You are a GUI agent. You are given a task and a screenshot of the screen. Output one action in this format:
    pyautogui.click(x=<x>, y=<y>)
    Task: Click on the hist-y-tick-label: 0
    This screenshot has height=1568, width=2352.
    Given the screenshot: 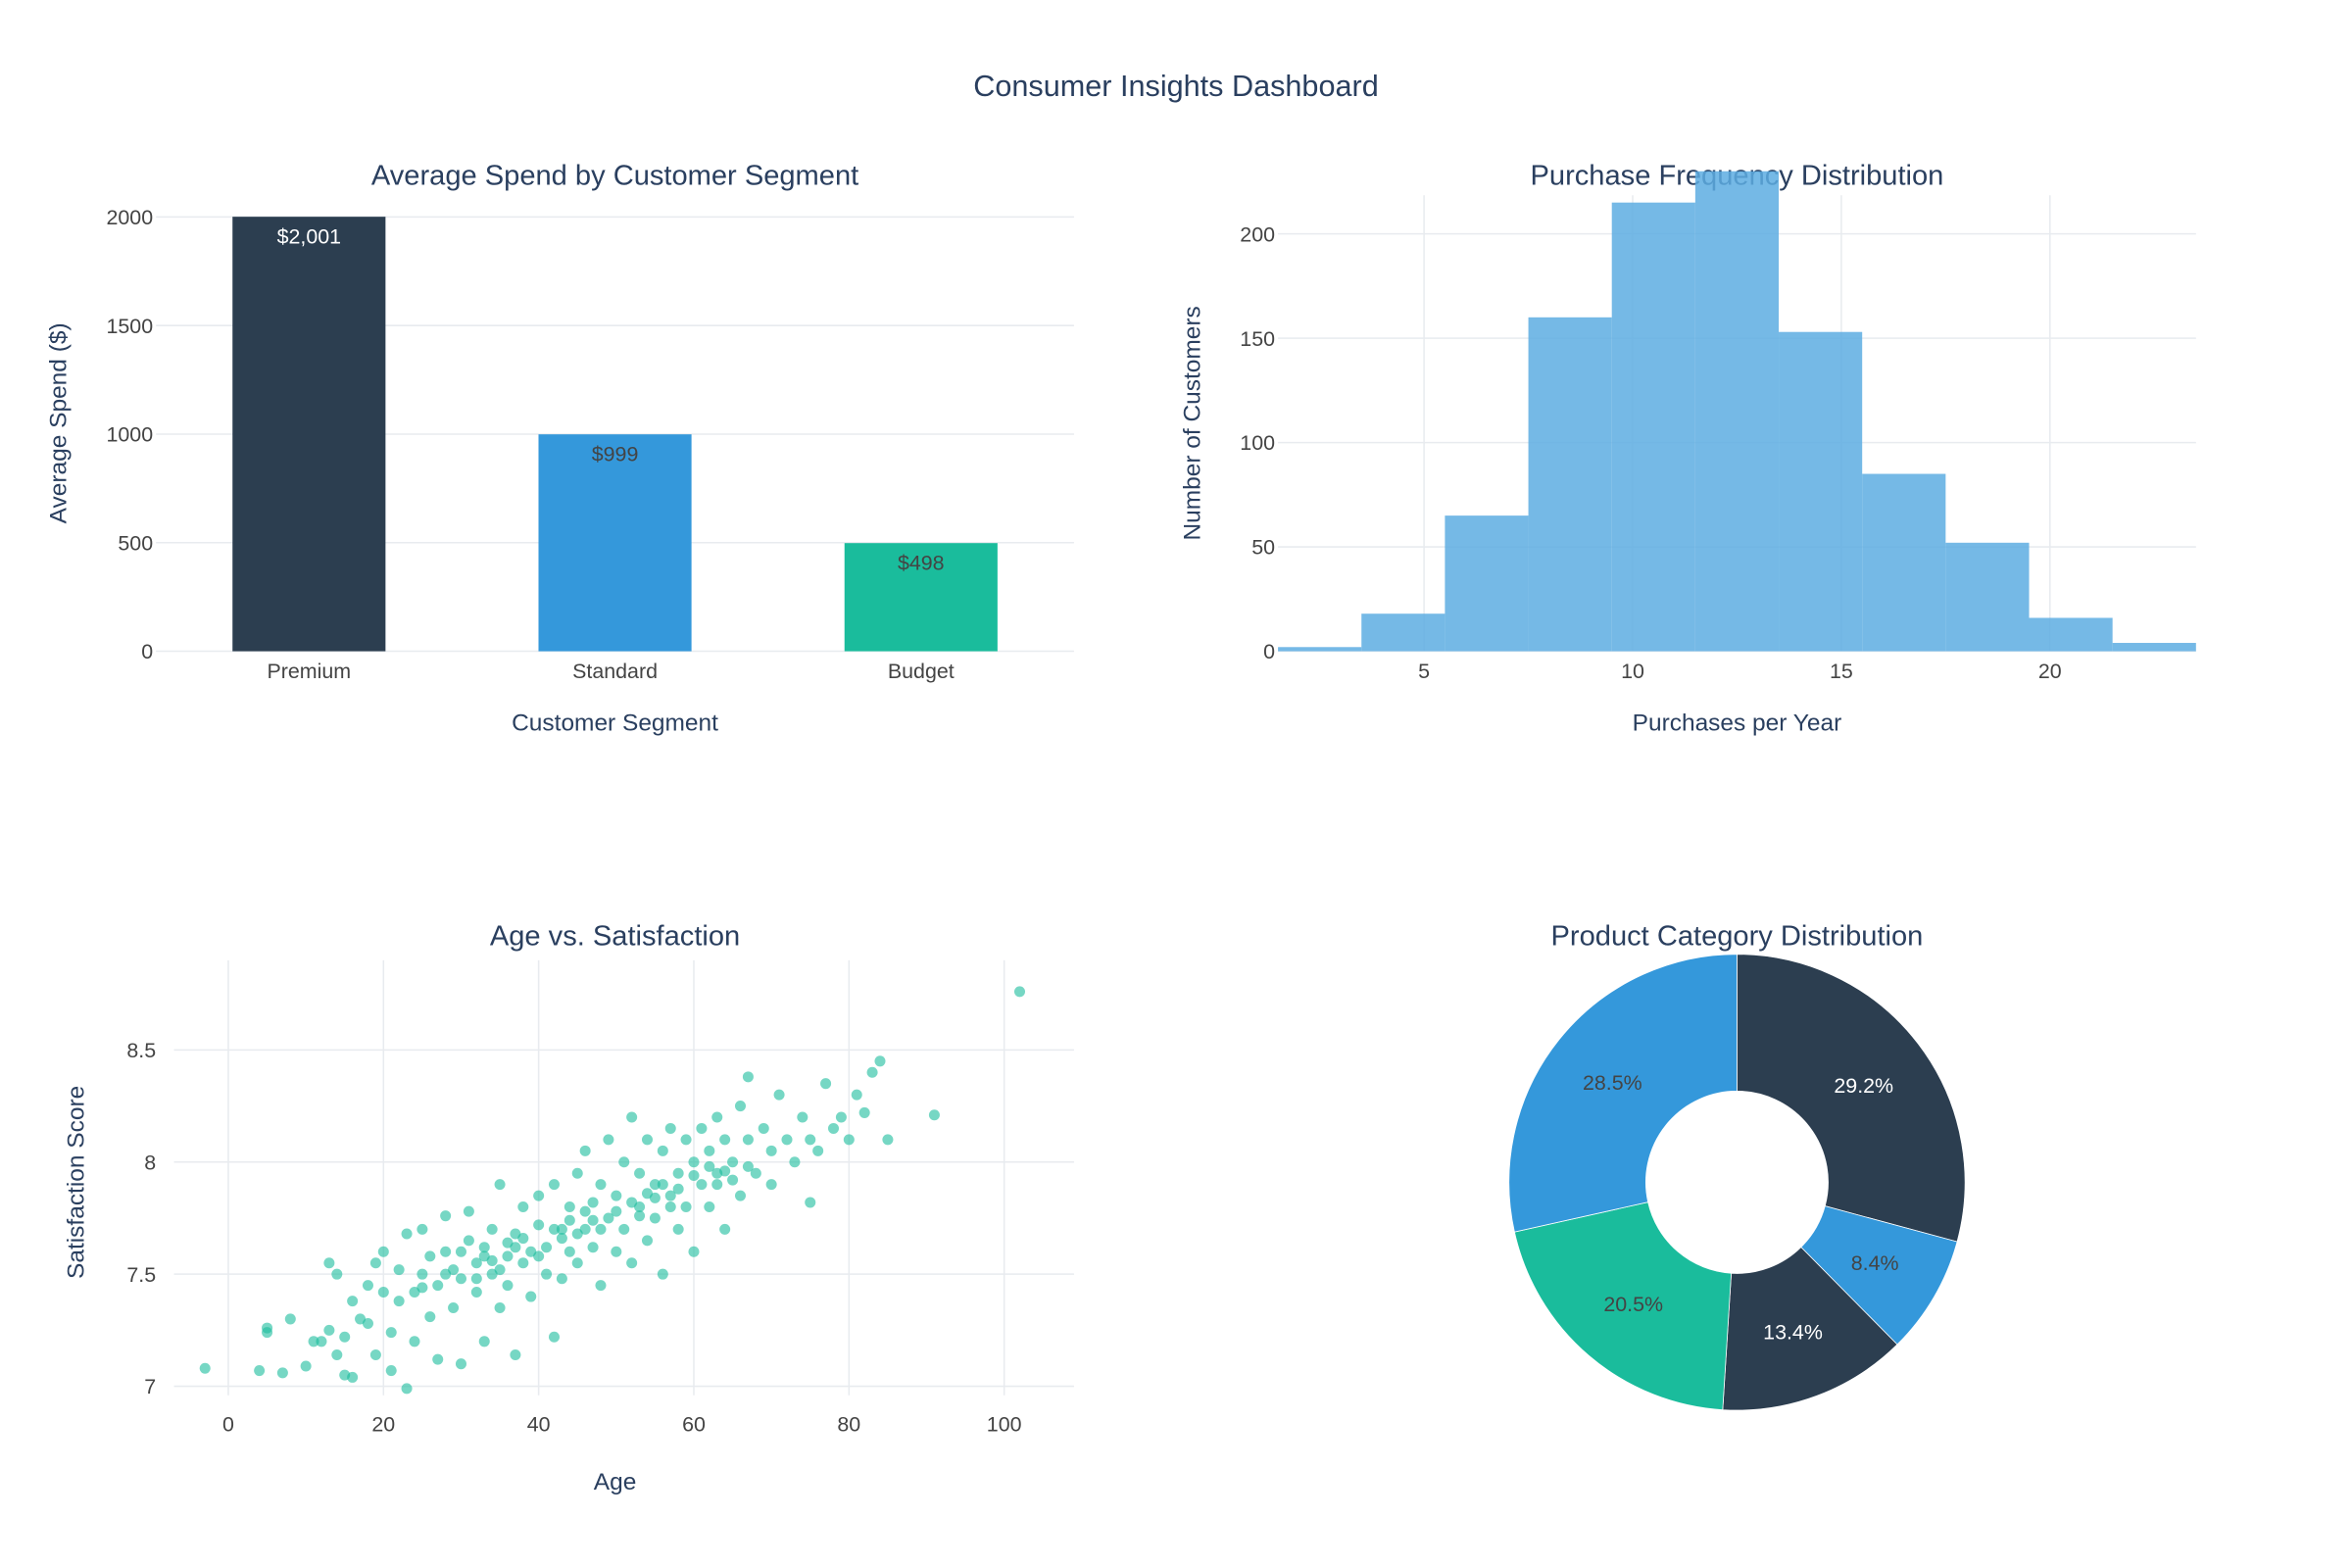 What is the action you would take?
    pyautogui.click(x=1269, y=651)
    